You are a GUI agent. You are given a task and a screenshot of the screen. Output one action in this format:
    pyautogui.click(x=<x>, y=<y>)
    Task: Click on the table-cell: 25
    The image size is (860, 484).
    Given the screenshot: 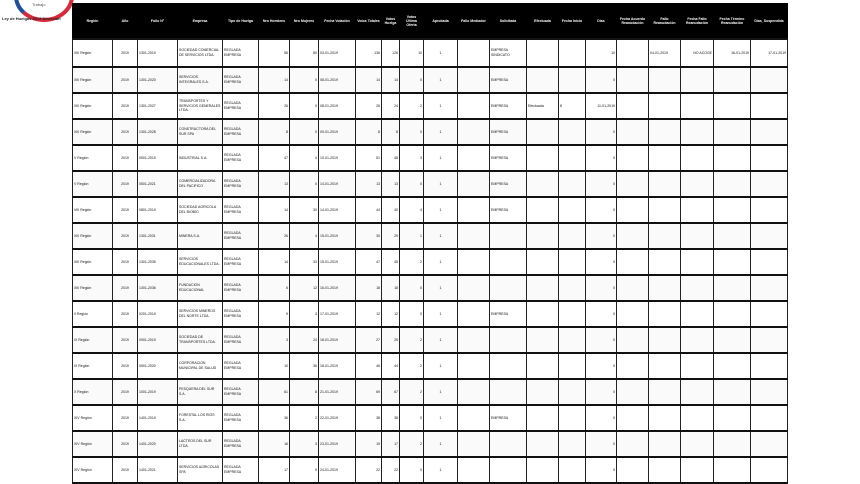 What is the action you would take?
    pyautogui.click(x=390, y=340)
    